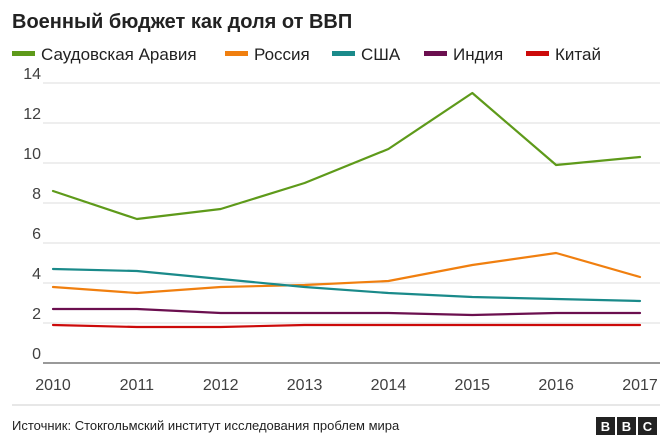  Describe the element at coordinates (346, 385) in the screenshot. I see `x-axis-tick-labels: 2010 2011 2012 2013 2014 2015 2016 2017` at that location.